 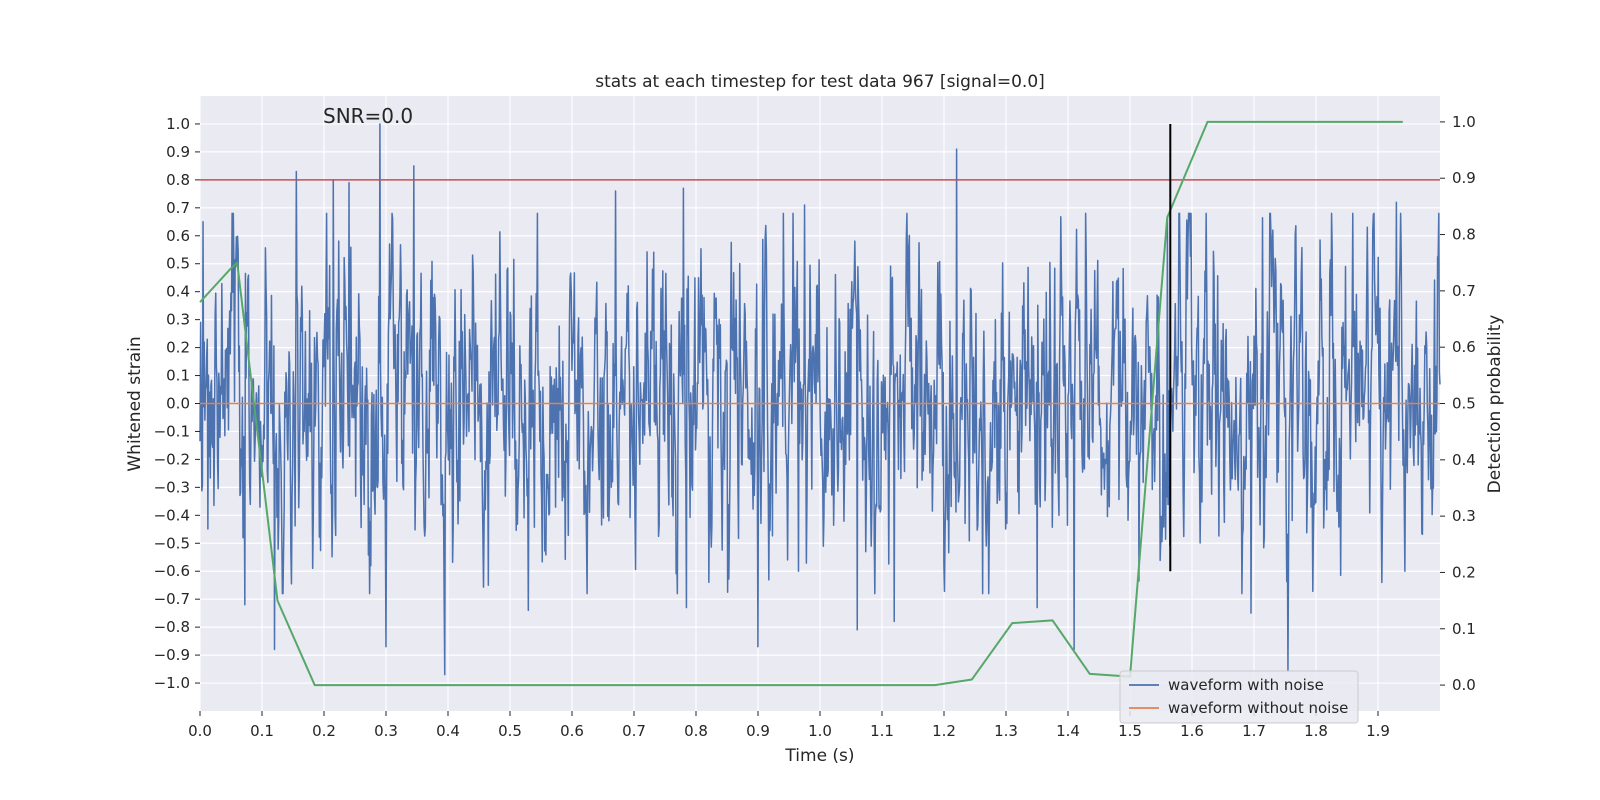 I want to click on y-tick-label: 0.0, so click(x=178, y=404).